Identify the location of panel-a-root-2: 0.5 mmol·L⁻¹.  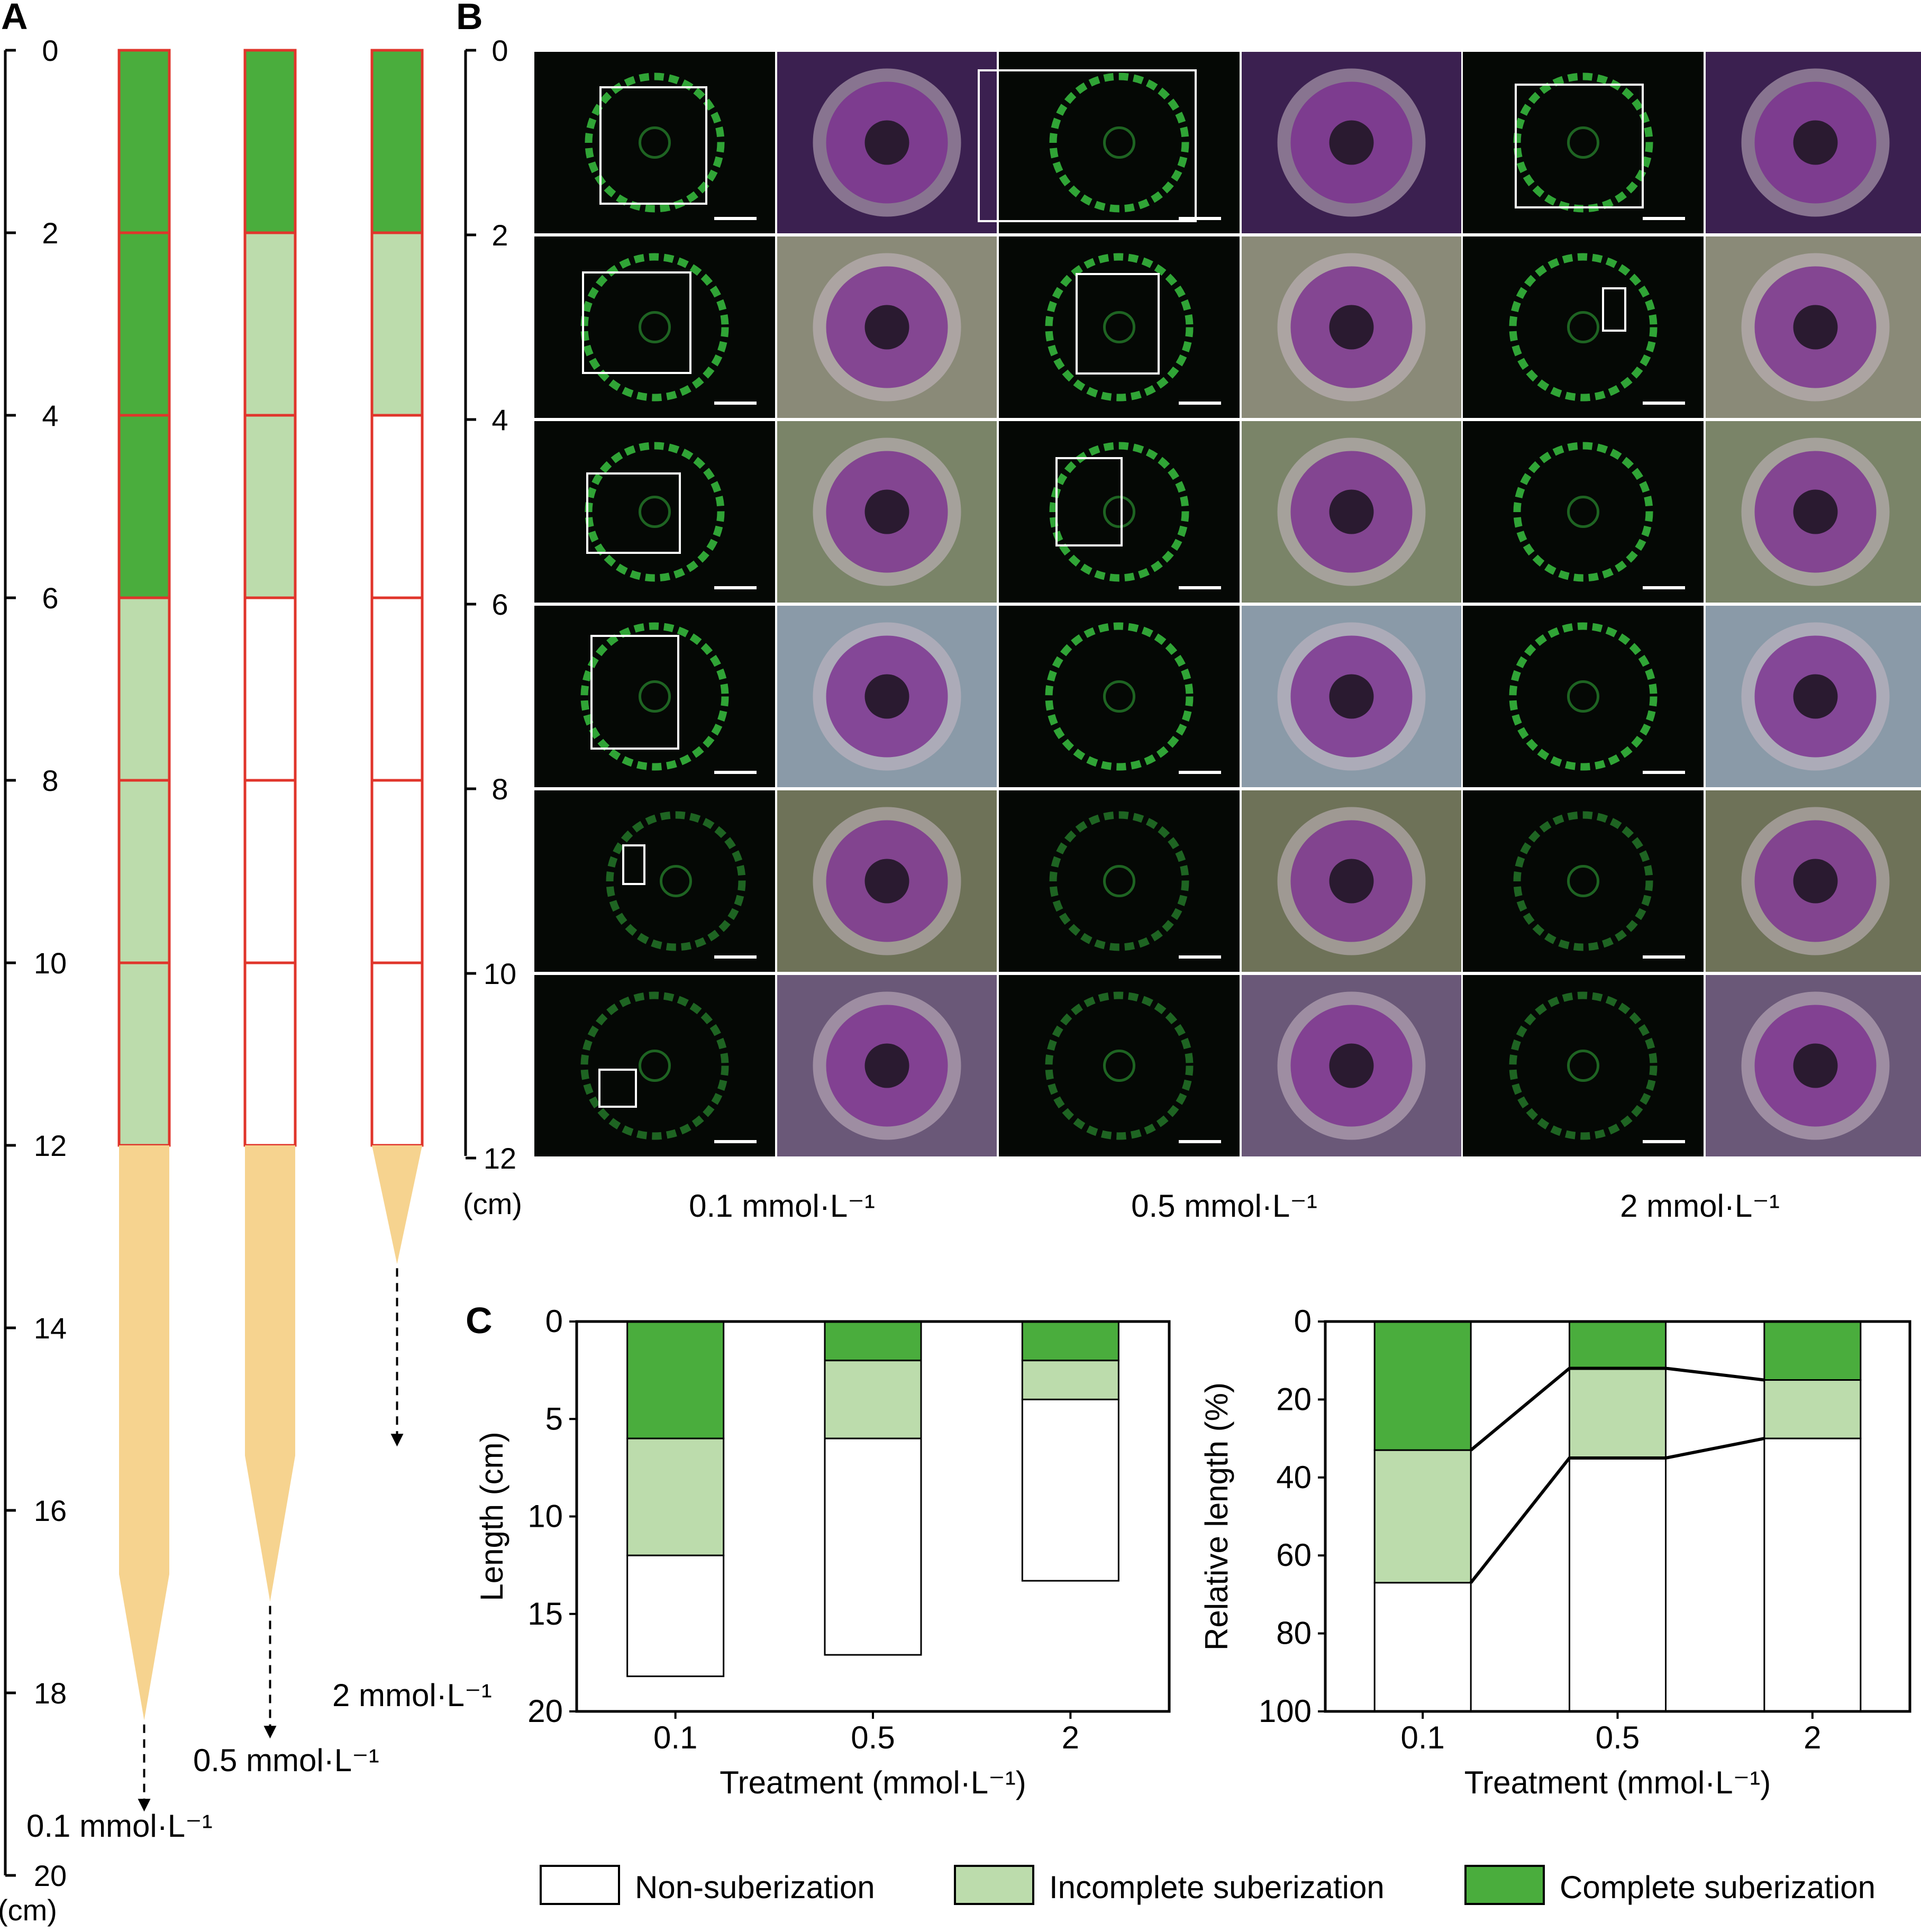
(286, 914).